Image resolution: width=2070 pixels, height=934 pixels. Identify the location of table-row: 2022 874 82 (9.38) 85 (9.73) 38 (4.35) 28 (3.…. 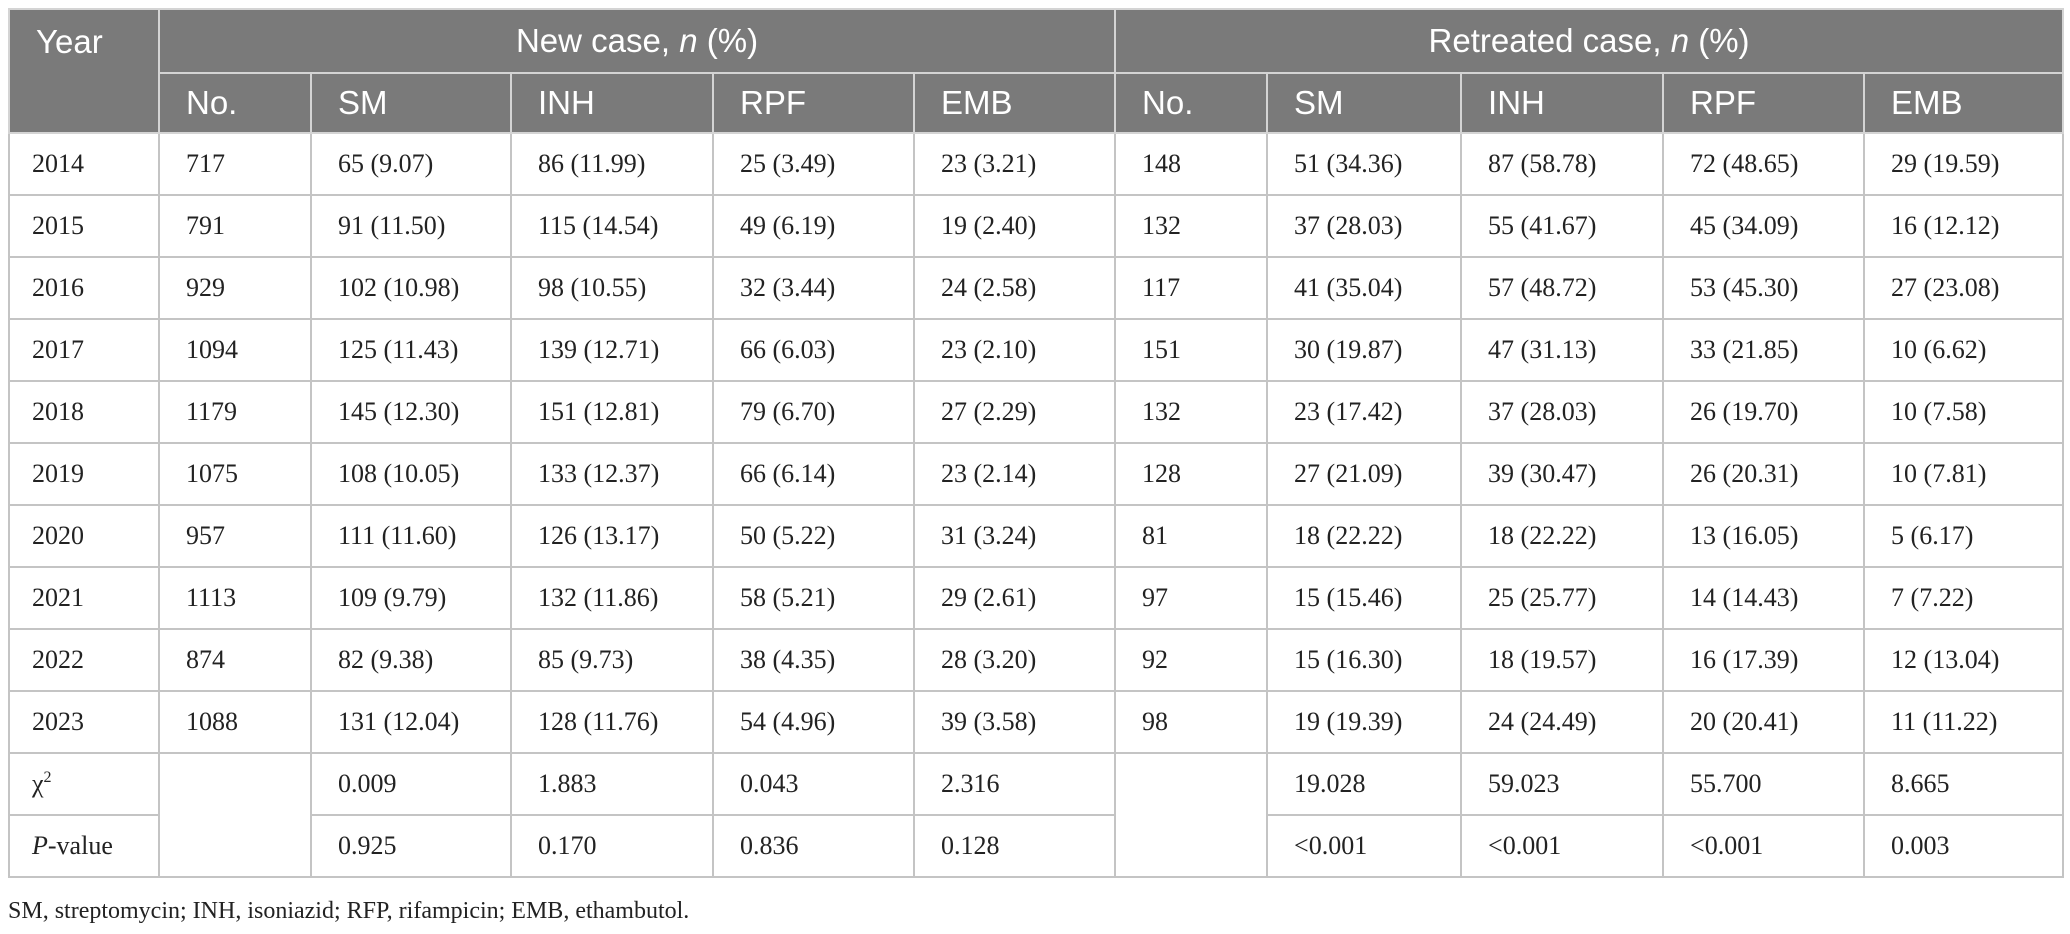
(1036, 660).